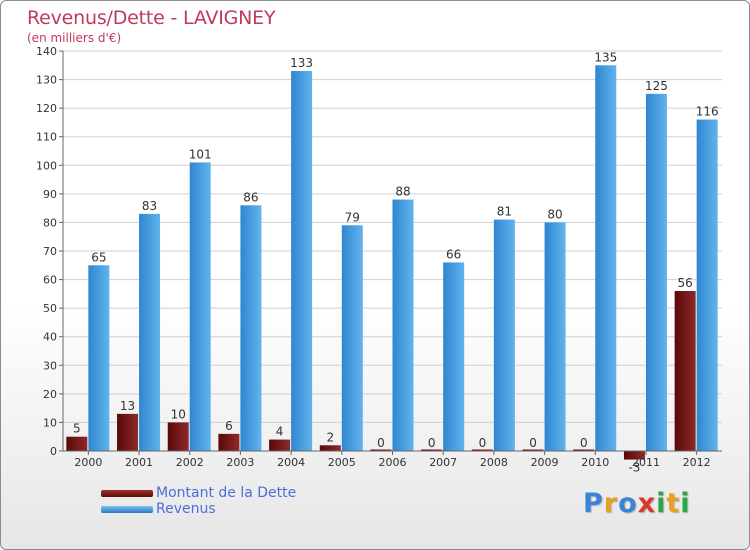  I want to click on data-label-revenus: 65, so click(98, 257).